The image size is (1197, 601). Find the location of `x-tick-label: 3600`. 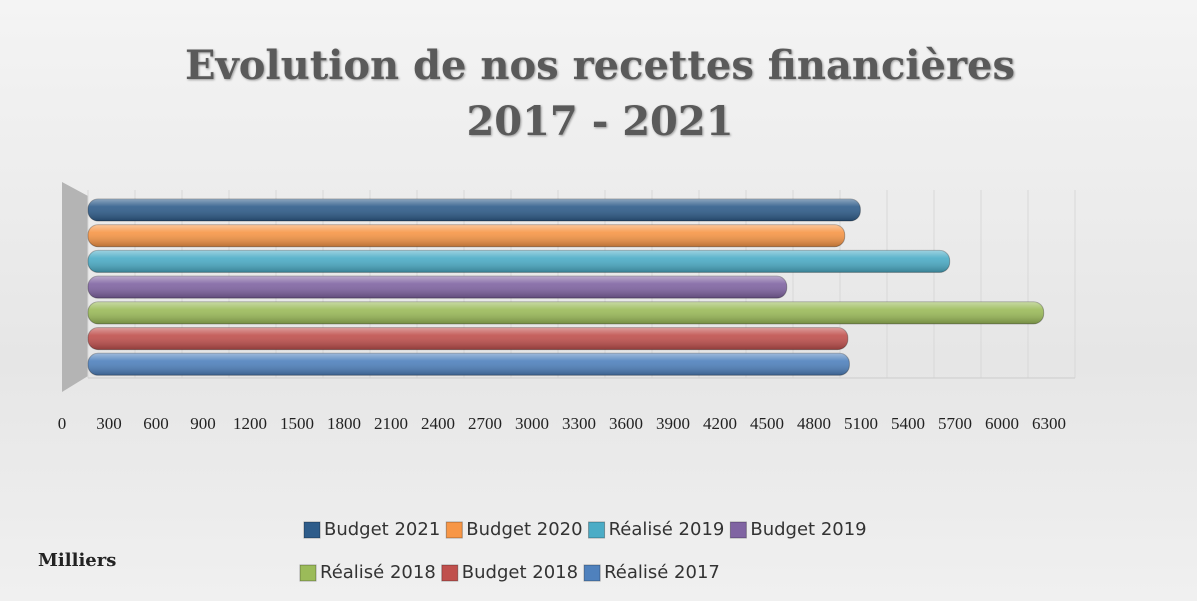

x-tick-label: 3600 is located at coordinates (626, 423).